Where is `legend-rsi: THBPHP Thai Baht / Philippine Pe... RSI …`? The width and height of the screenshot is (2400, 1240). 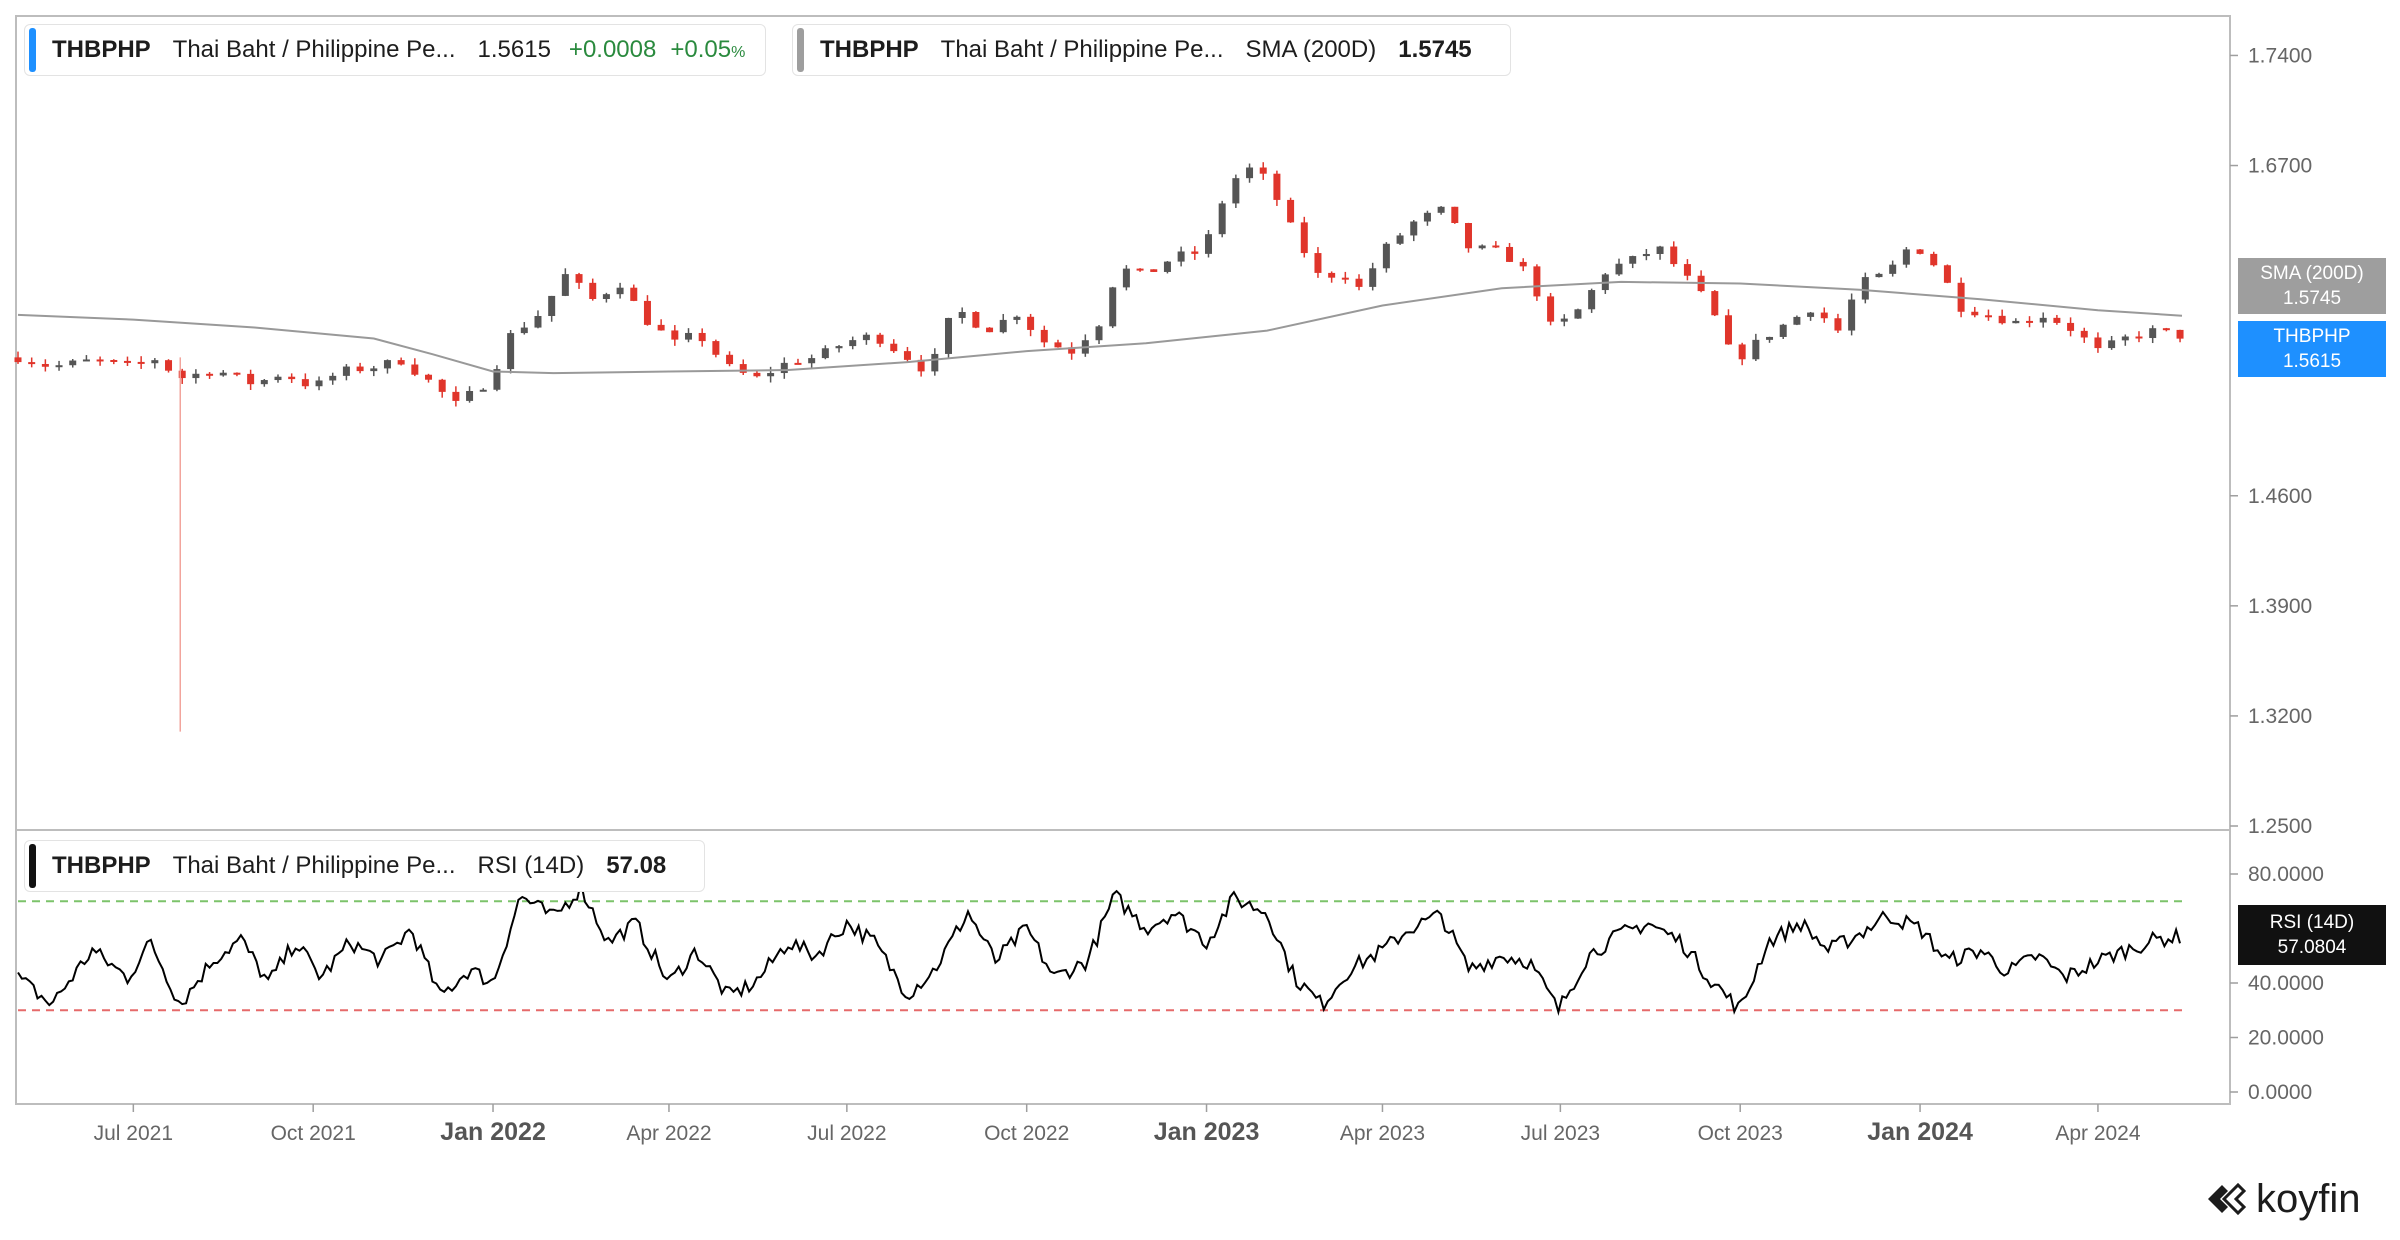 legend-rsi: THBPHP Thai Baht / Philippine Pe... RSI … is located at coordinates (365, 866).